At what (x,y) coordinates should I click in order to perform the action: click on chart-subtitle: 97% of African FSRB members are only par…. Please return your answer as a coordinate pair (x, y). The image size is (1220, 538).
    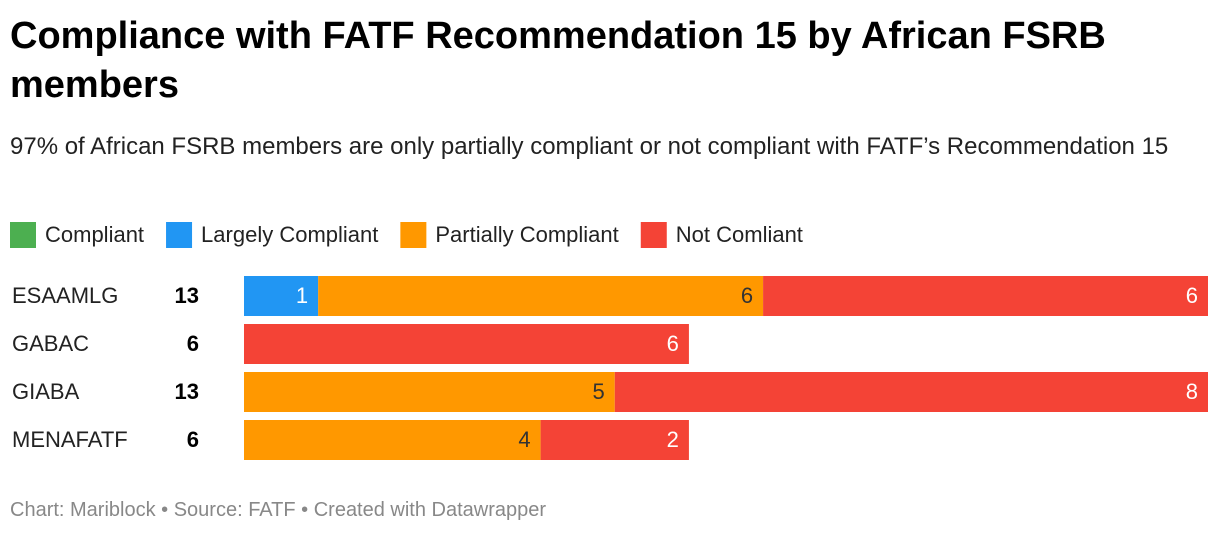
    Looking at the image, I should click on (589, 146).